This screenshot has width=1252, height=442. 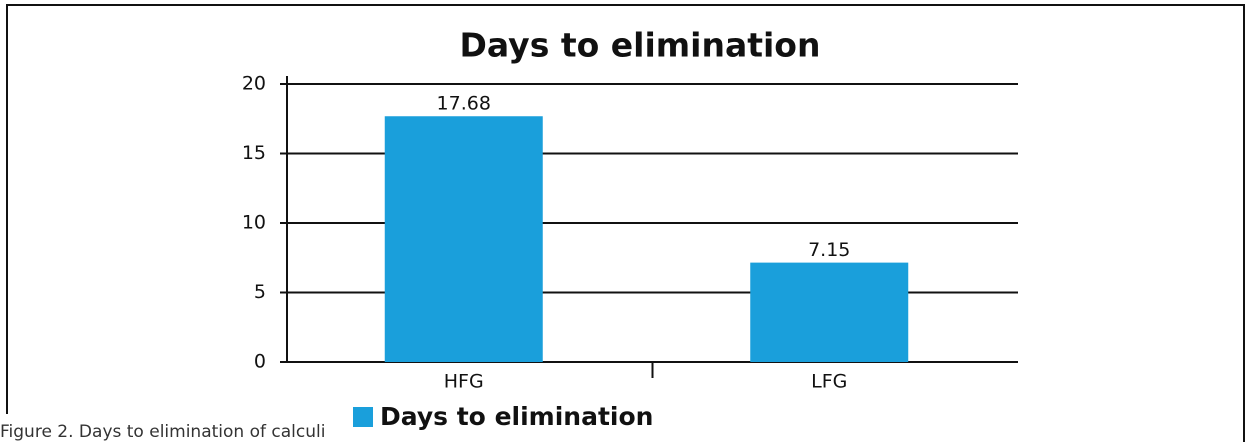 I want to click on caption: Figure 2. Days to elimination of calculi, so click(x=162, y=432).